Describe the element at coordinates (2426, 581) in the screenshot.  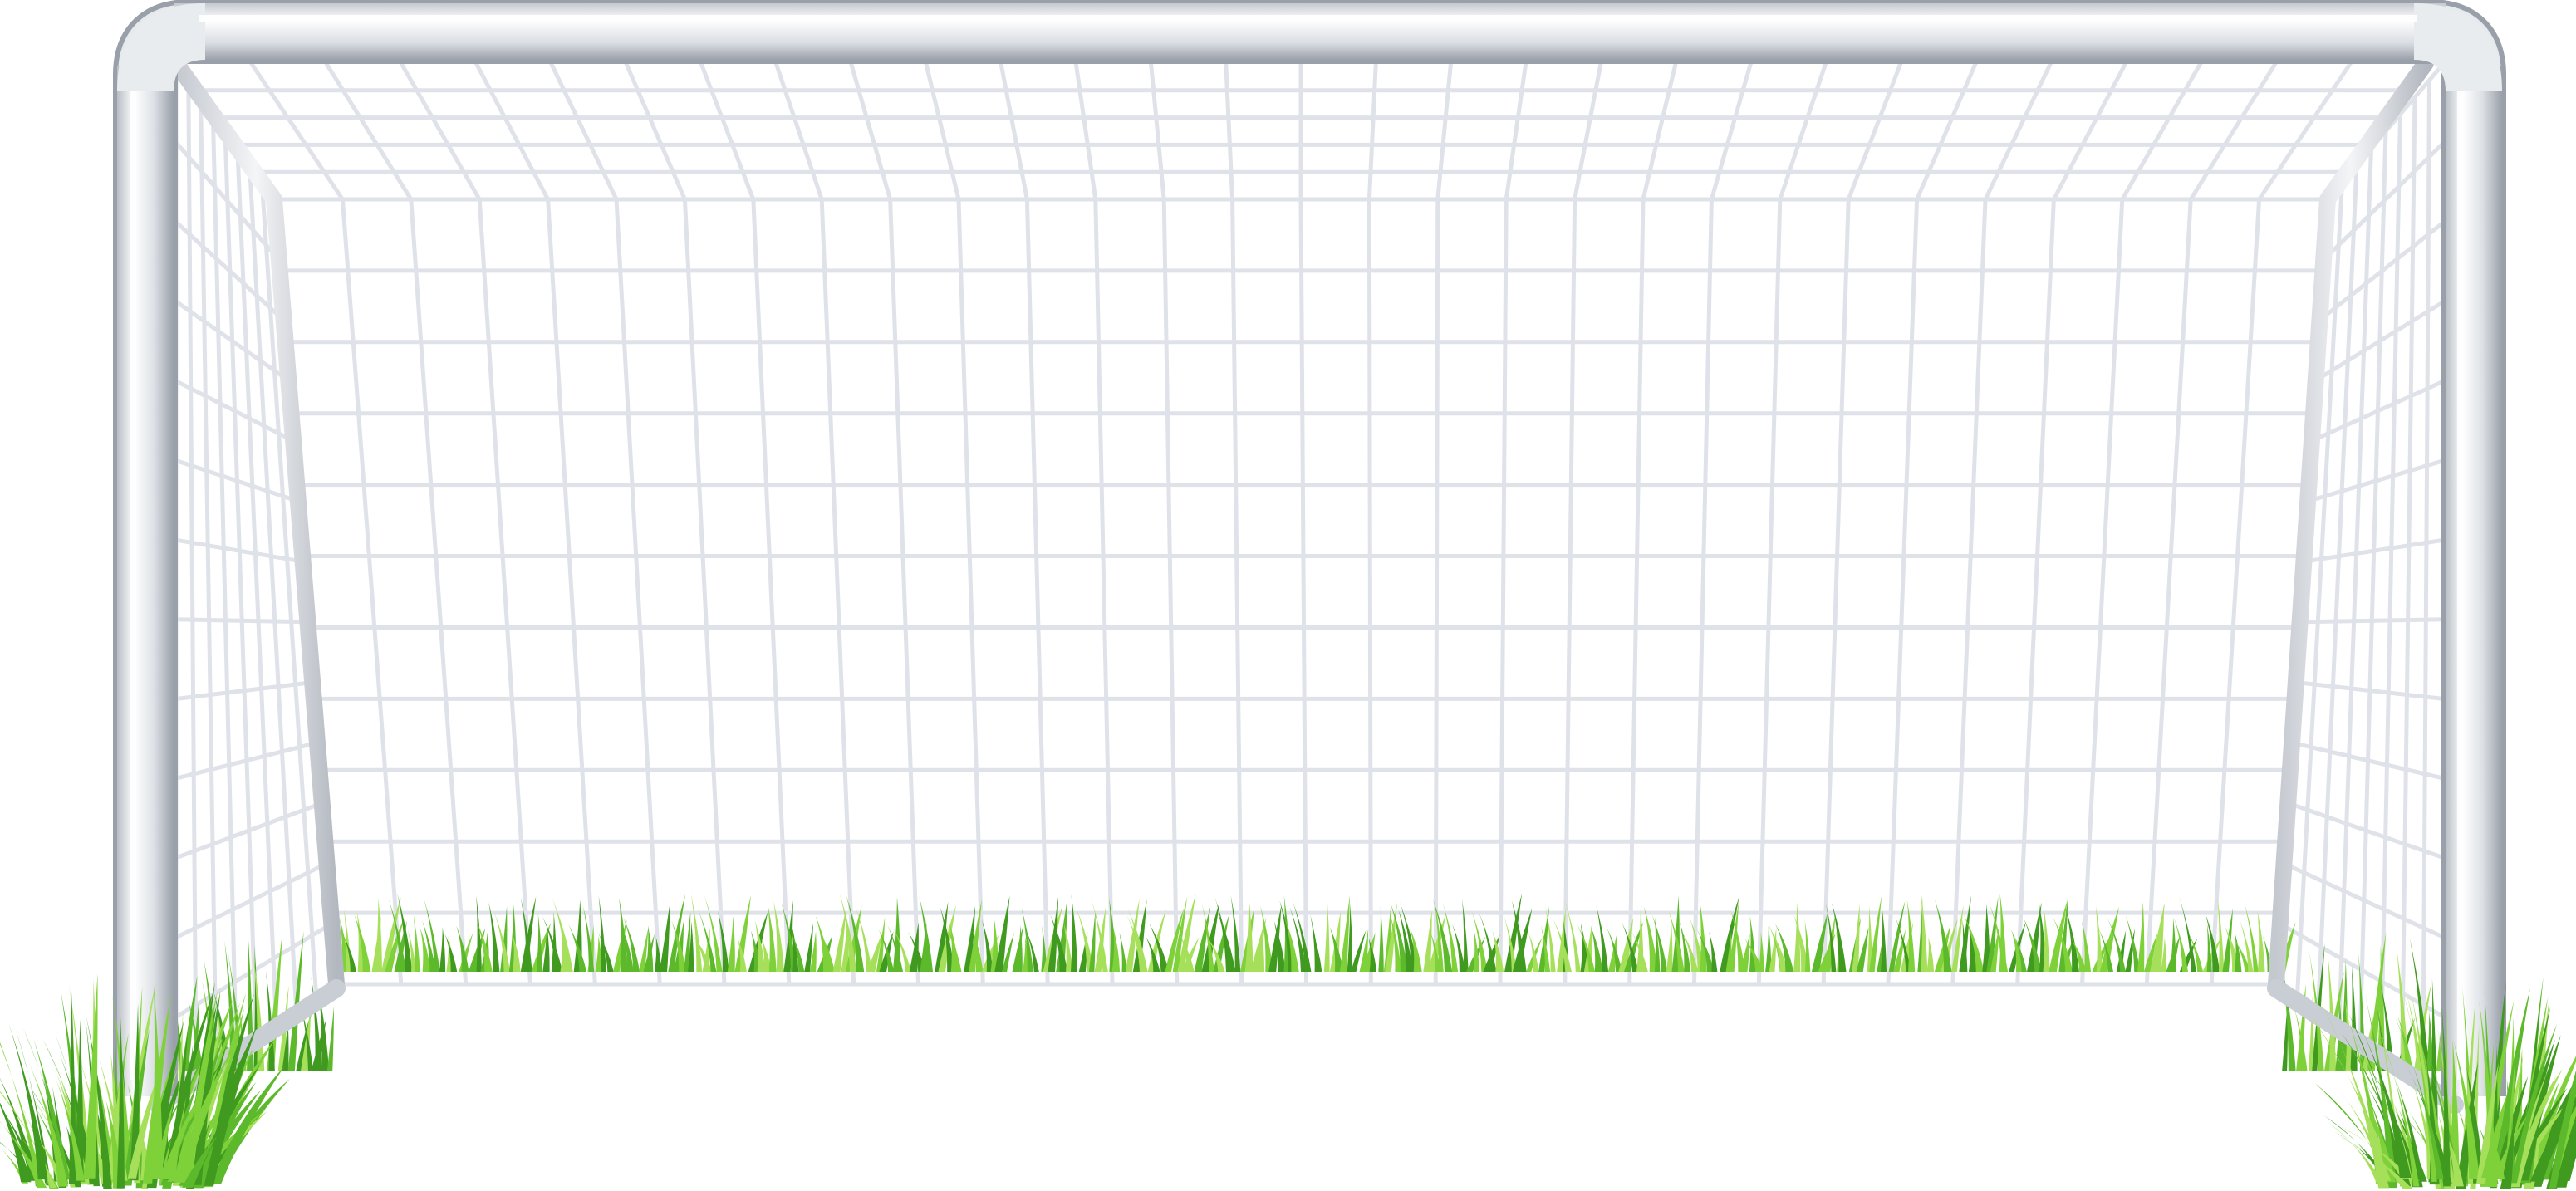
I see `net-right-vertical` at that location.